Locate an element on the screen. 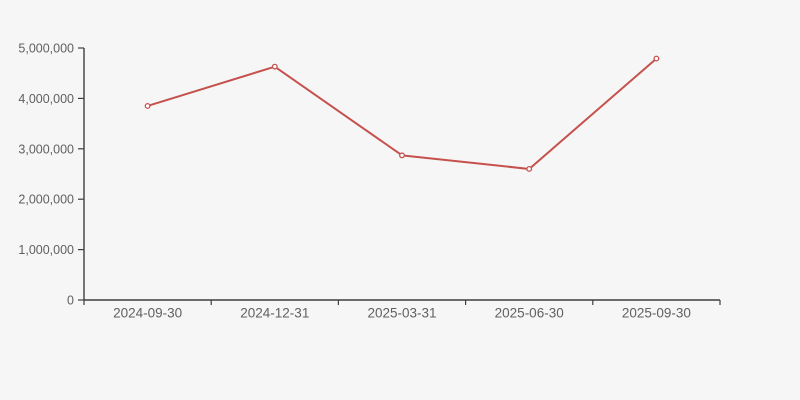 This screenshot has width=800, height=400. x-axis-label: 2025-03-31 is located at coordinates (401, 313).